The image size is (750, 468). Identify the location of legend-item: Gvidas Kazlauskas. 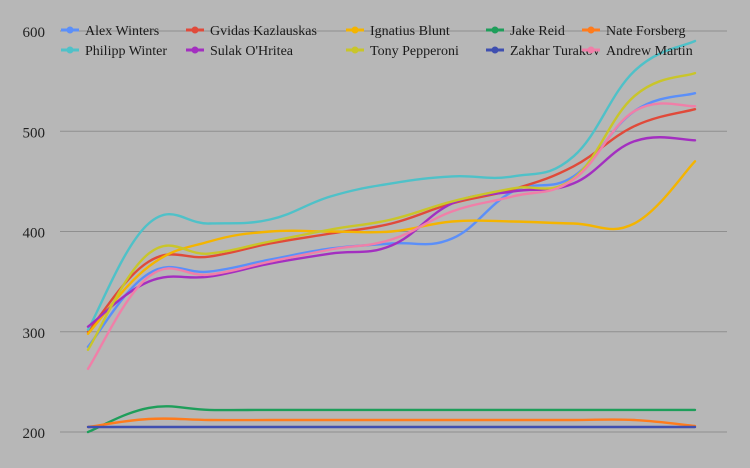
(251, 31).